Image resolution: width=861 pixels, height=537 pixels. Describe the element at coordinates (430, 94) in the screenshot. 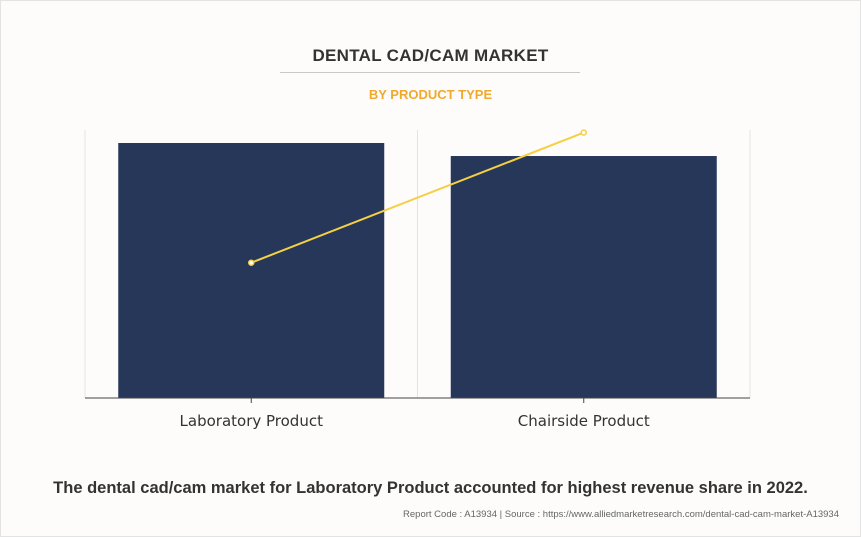

I see `chart-subtitle: BY PRODUCT TYPE` at that location.